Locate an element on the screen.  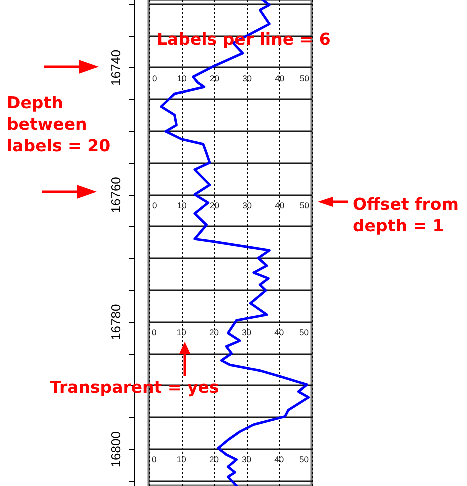
x2-tick-label: 0 is located at coordinates (155, 205).